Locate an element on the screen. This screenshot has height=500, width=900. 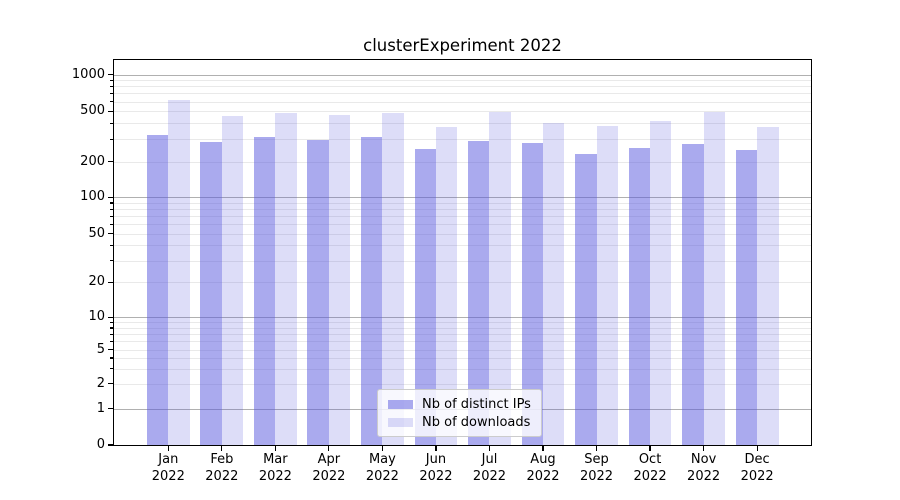
x-tick-mark-jul is located at coordinates (489, 448).